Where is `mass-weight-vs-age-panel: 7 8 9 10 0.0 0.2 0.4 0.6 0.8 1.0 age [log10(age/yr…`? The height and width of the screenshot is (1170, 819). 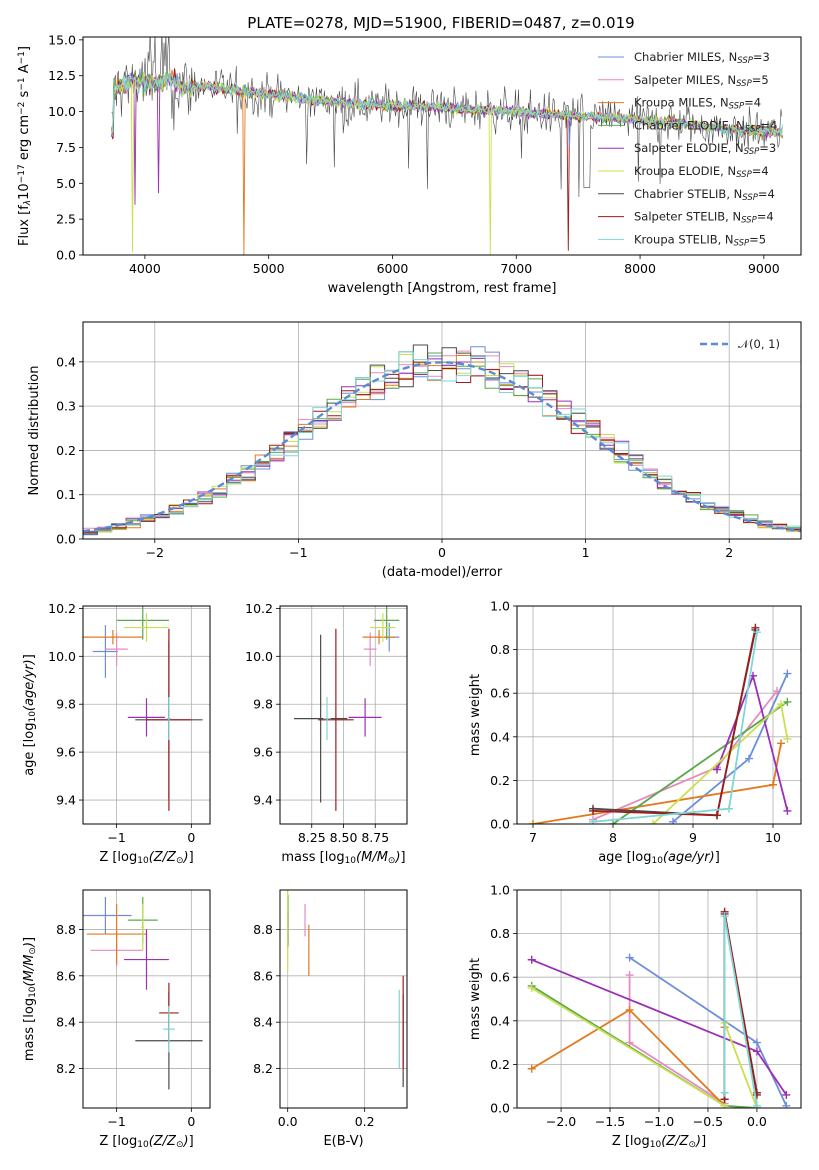
mass-weight-vs-age-panel: 7 8 9 10 0.0 0.2 0.4 0.6 0.8 1.0 age [log10(age/yr… is located at coordinates (635, 732).